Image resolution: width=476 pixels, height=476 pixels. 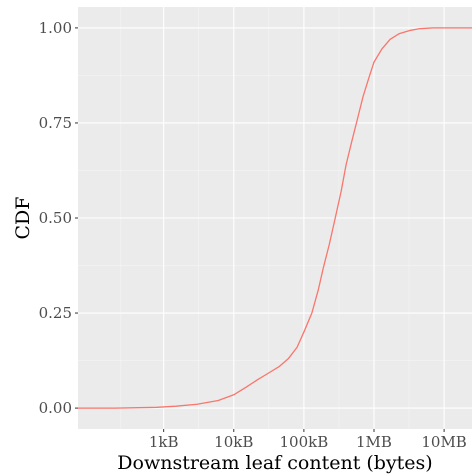 What do you see at coordinates (233, 442) in the screenshot?
I see `x-tick-label: 10kB` at bounding box center [233, 442].